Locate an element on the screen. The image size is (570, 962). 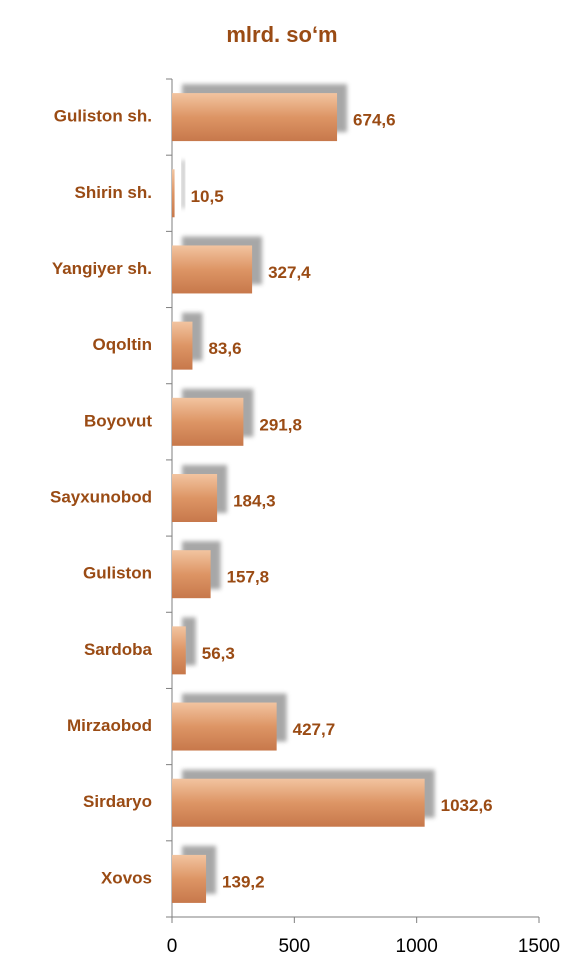
x-tick-label: 0 is located at coordinates (172, 946).